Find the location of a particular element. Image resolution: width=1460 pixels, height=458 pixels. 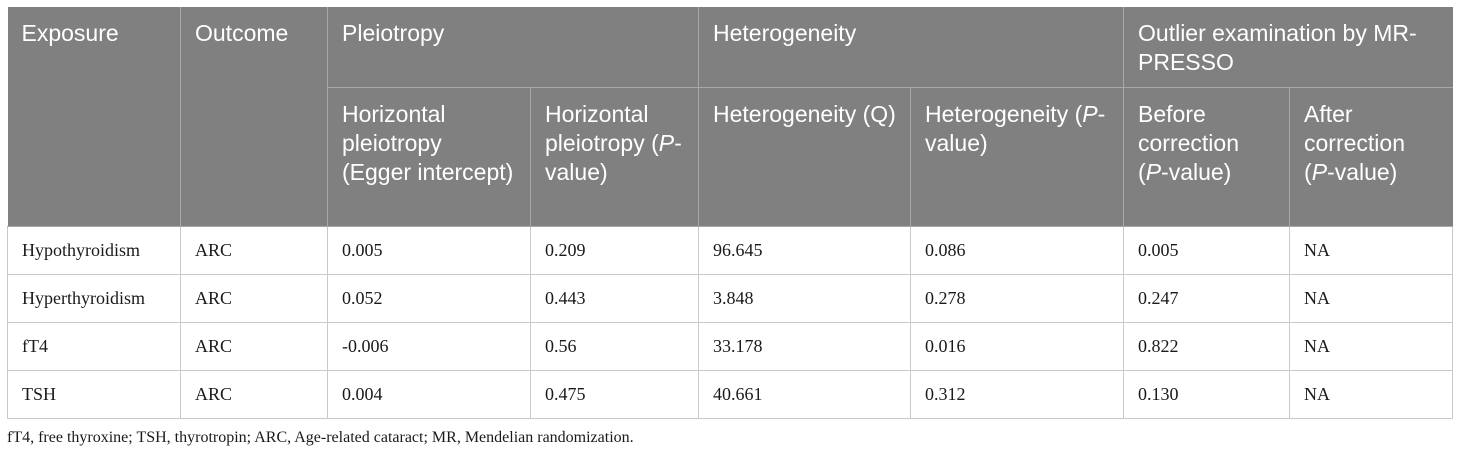

cell-egger: -0.006 is located at coordinates (429, 346).